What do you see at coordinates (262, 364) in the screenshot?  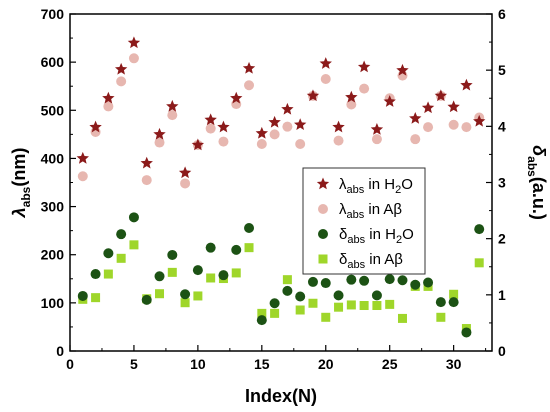 I see `x-tick-label: 15` at bounding box center [262, 364].